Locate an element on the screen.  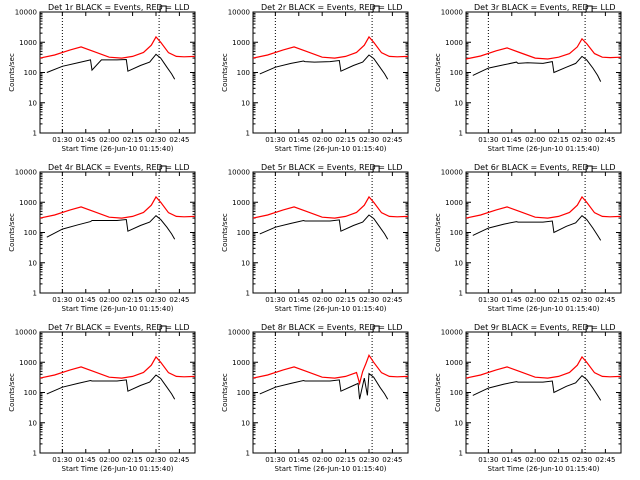
chart-title: Det 7r BLACK = Events, RED = LLD is located at coordinates (119, 327).